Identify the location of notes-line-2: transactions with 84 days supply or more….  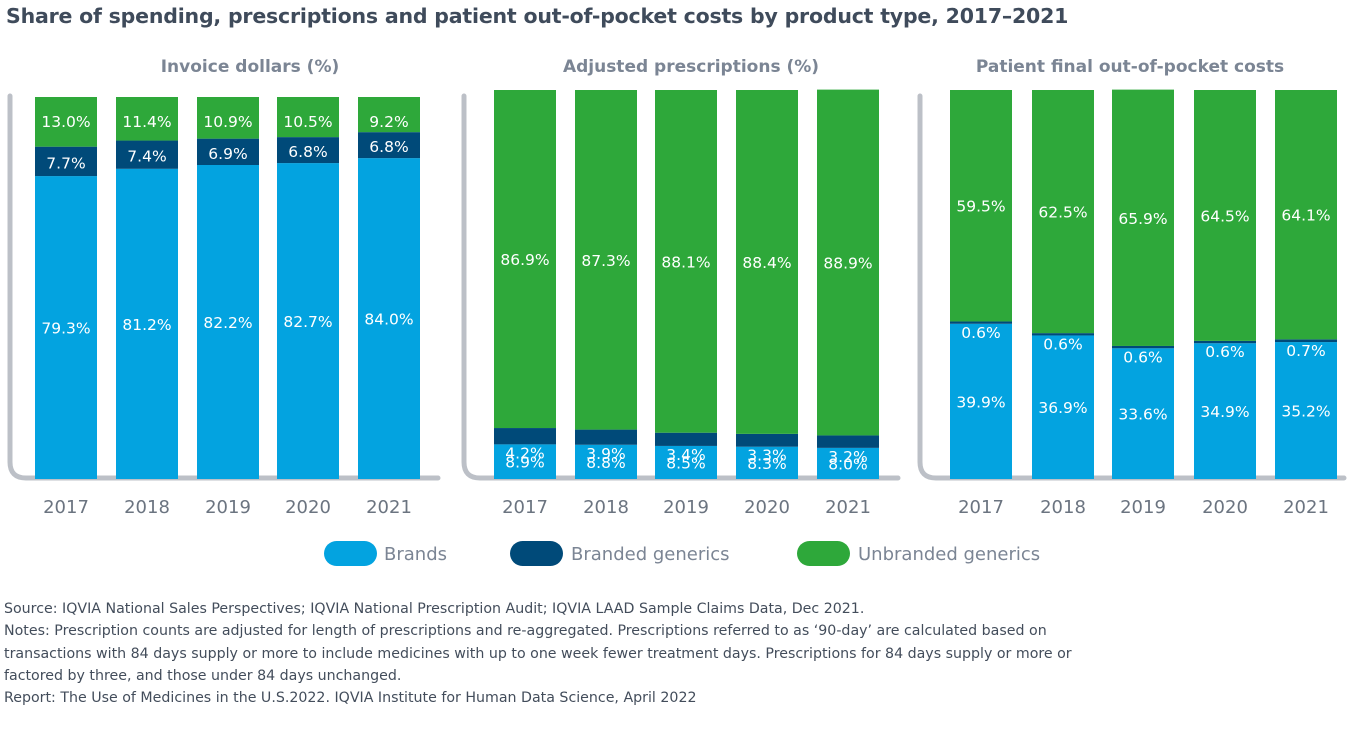
(538, 653).